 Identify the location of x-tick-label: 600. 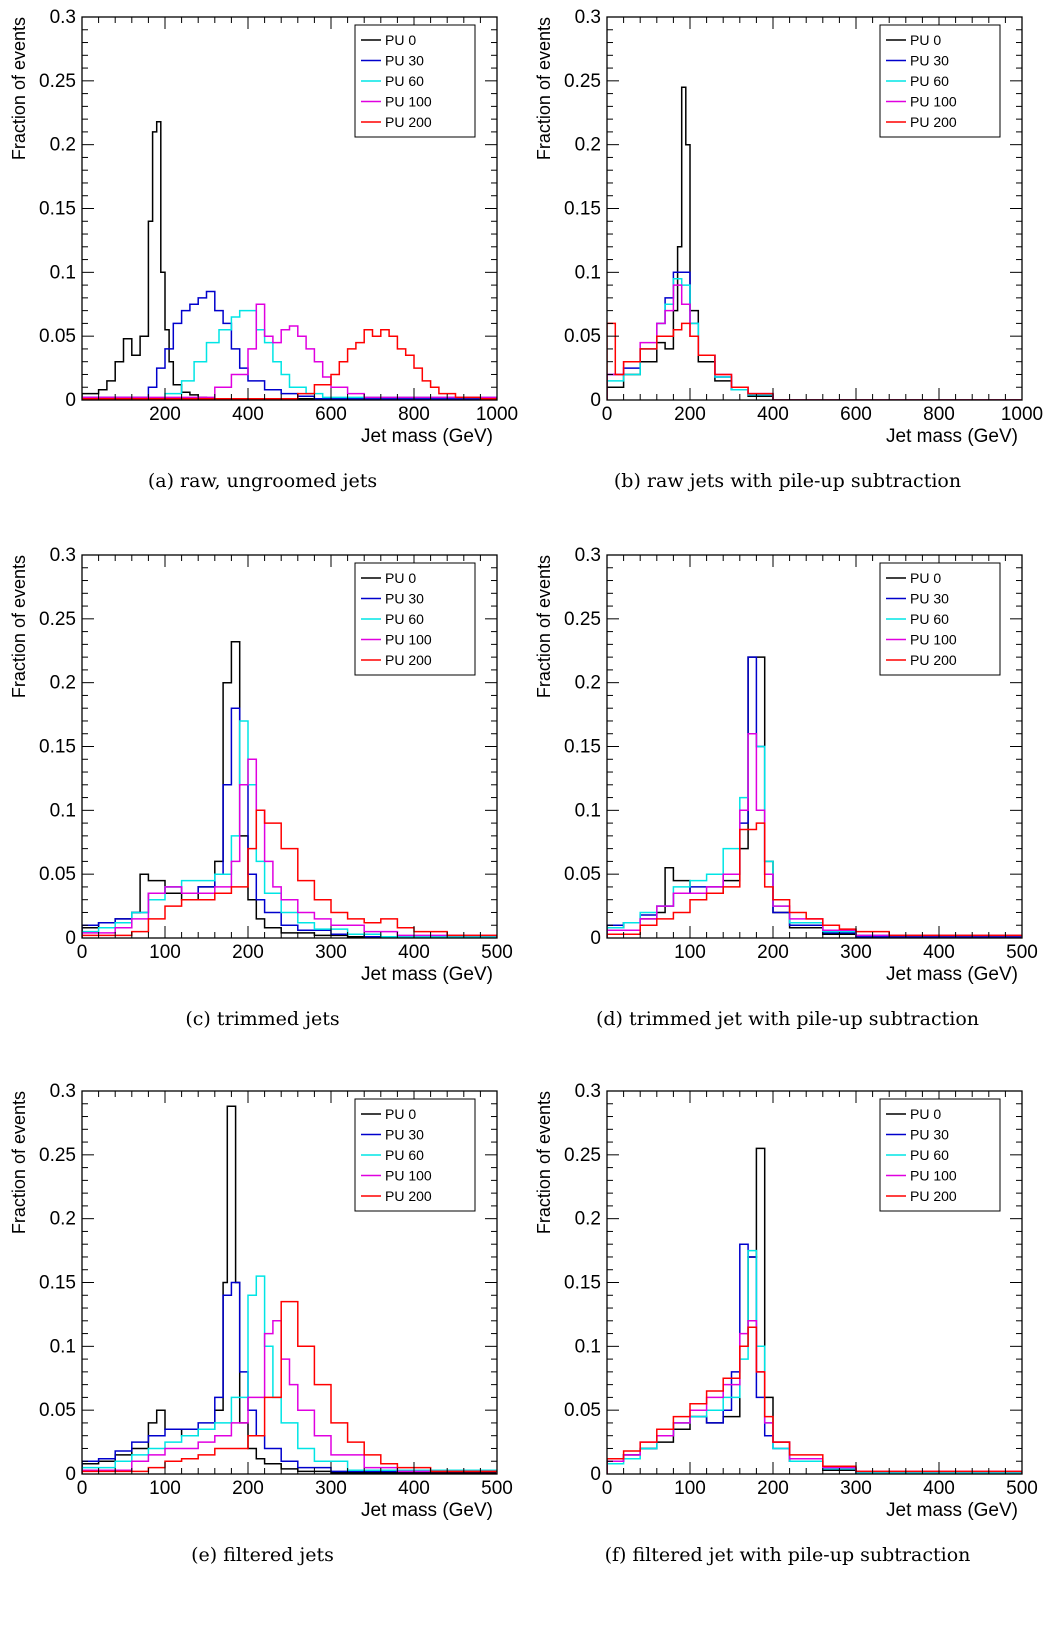
(331, 414).